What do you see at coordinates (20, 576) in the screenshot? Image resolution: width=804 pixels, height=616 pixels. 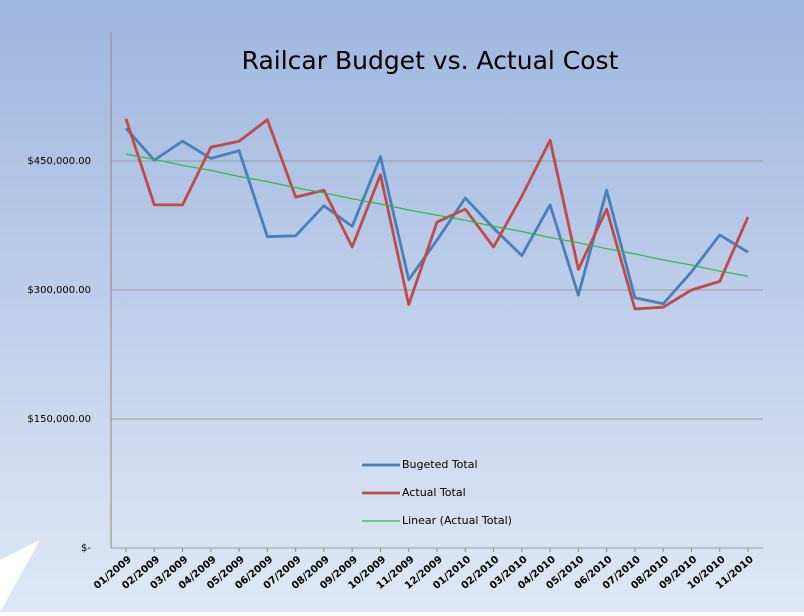 I see `corner-shape` at bounding box center [20, 576].